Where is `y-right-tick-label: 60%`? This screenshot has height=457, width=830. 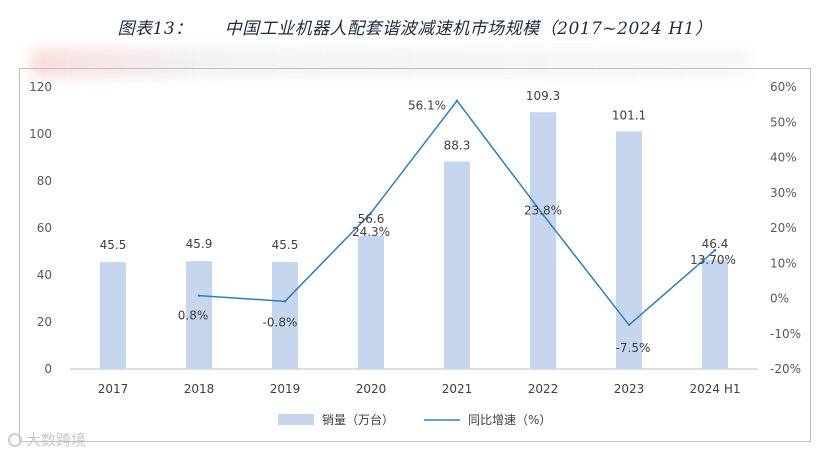 y-right-tick-label: 60% is located at coordinates (783, 87).